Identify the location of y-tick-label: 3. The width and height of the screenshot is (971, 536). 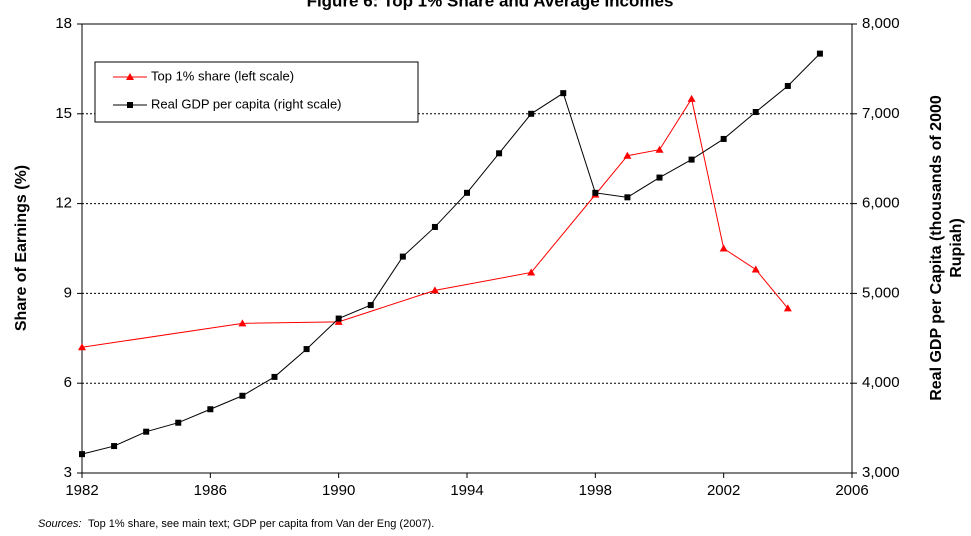
(68, 472).